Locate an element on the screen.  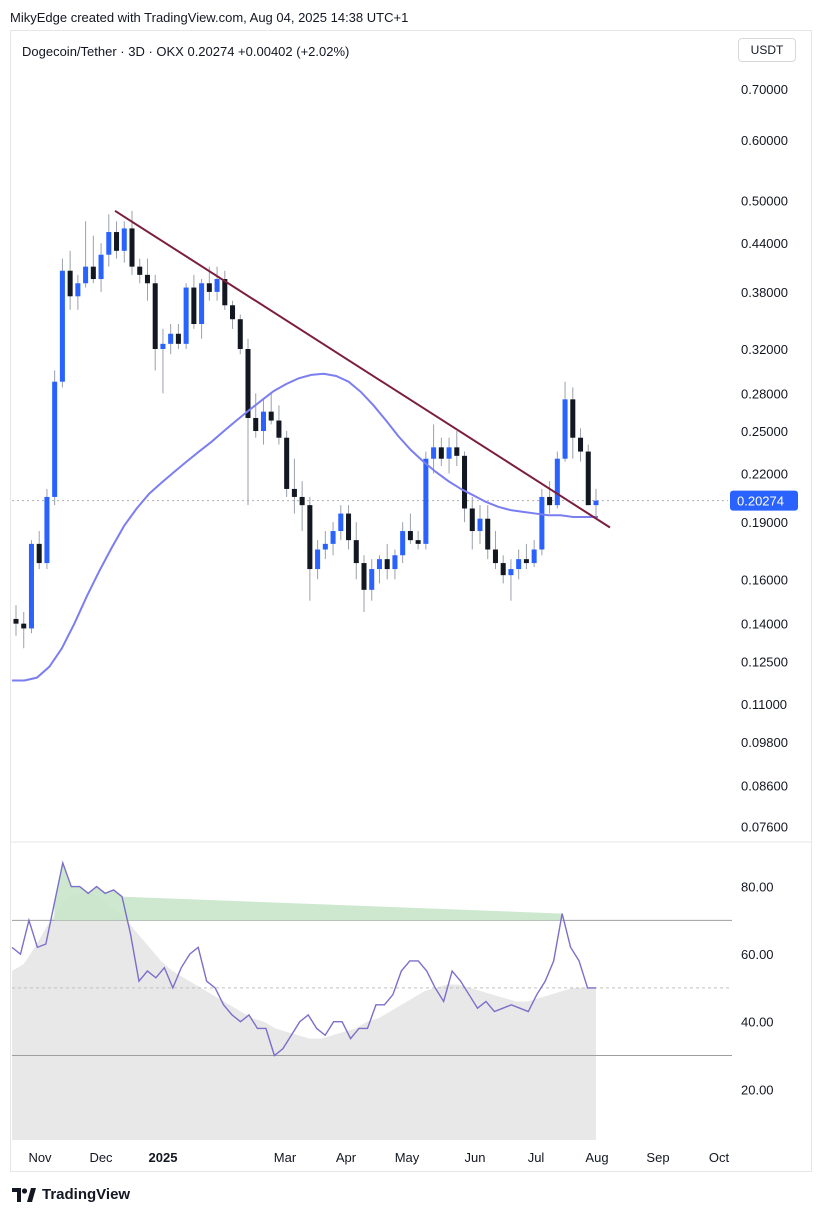
time-axis-tick: Aug is located at coordinates (596, 1157).